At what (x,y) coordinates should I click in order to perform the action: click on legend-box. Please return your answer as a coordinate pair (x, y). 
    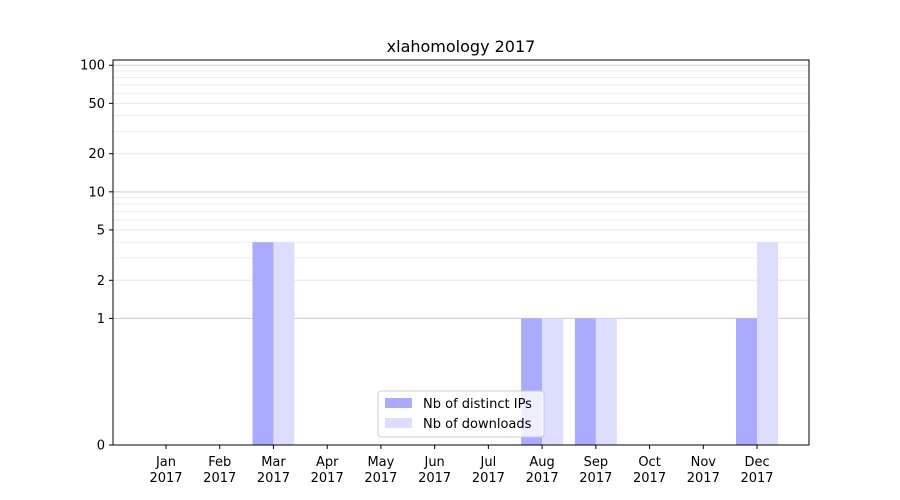
    Looking at the image, I should click on (461, 414).